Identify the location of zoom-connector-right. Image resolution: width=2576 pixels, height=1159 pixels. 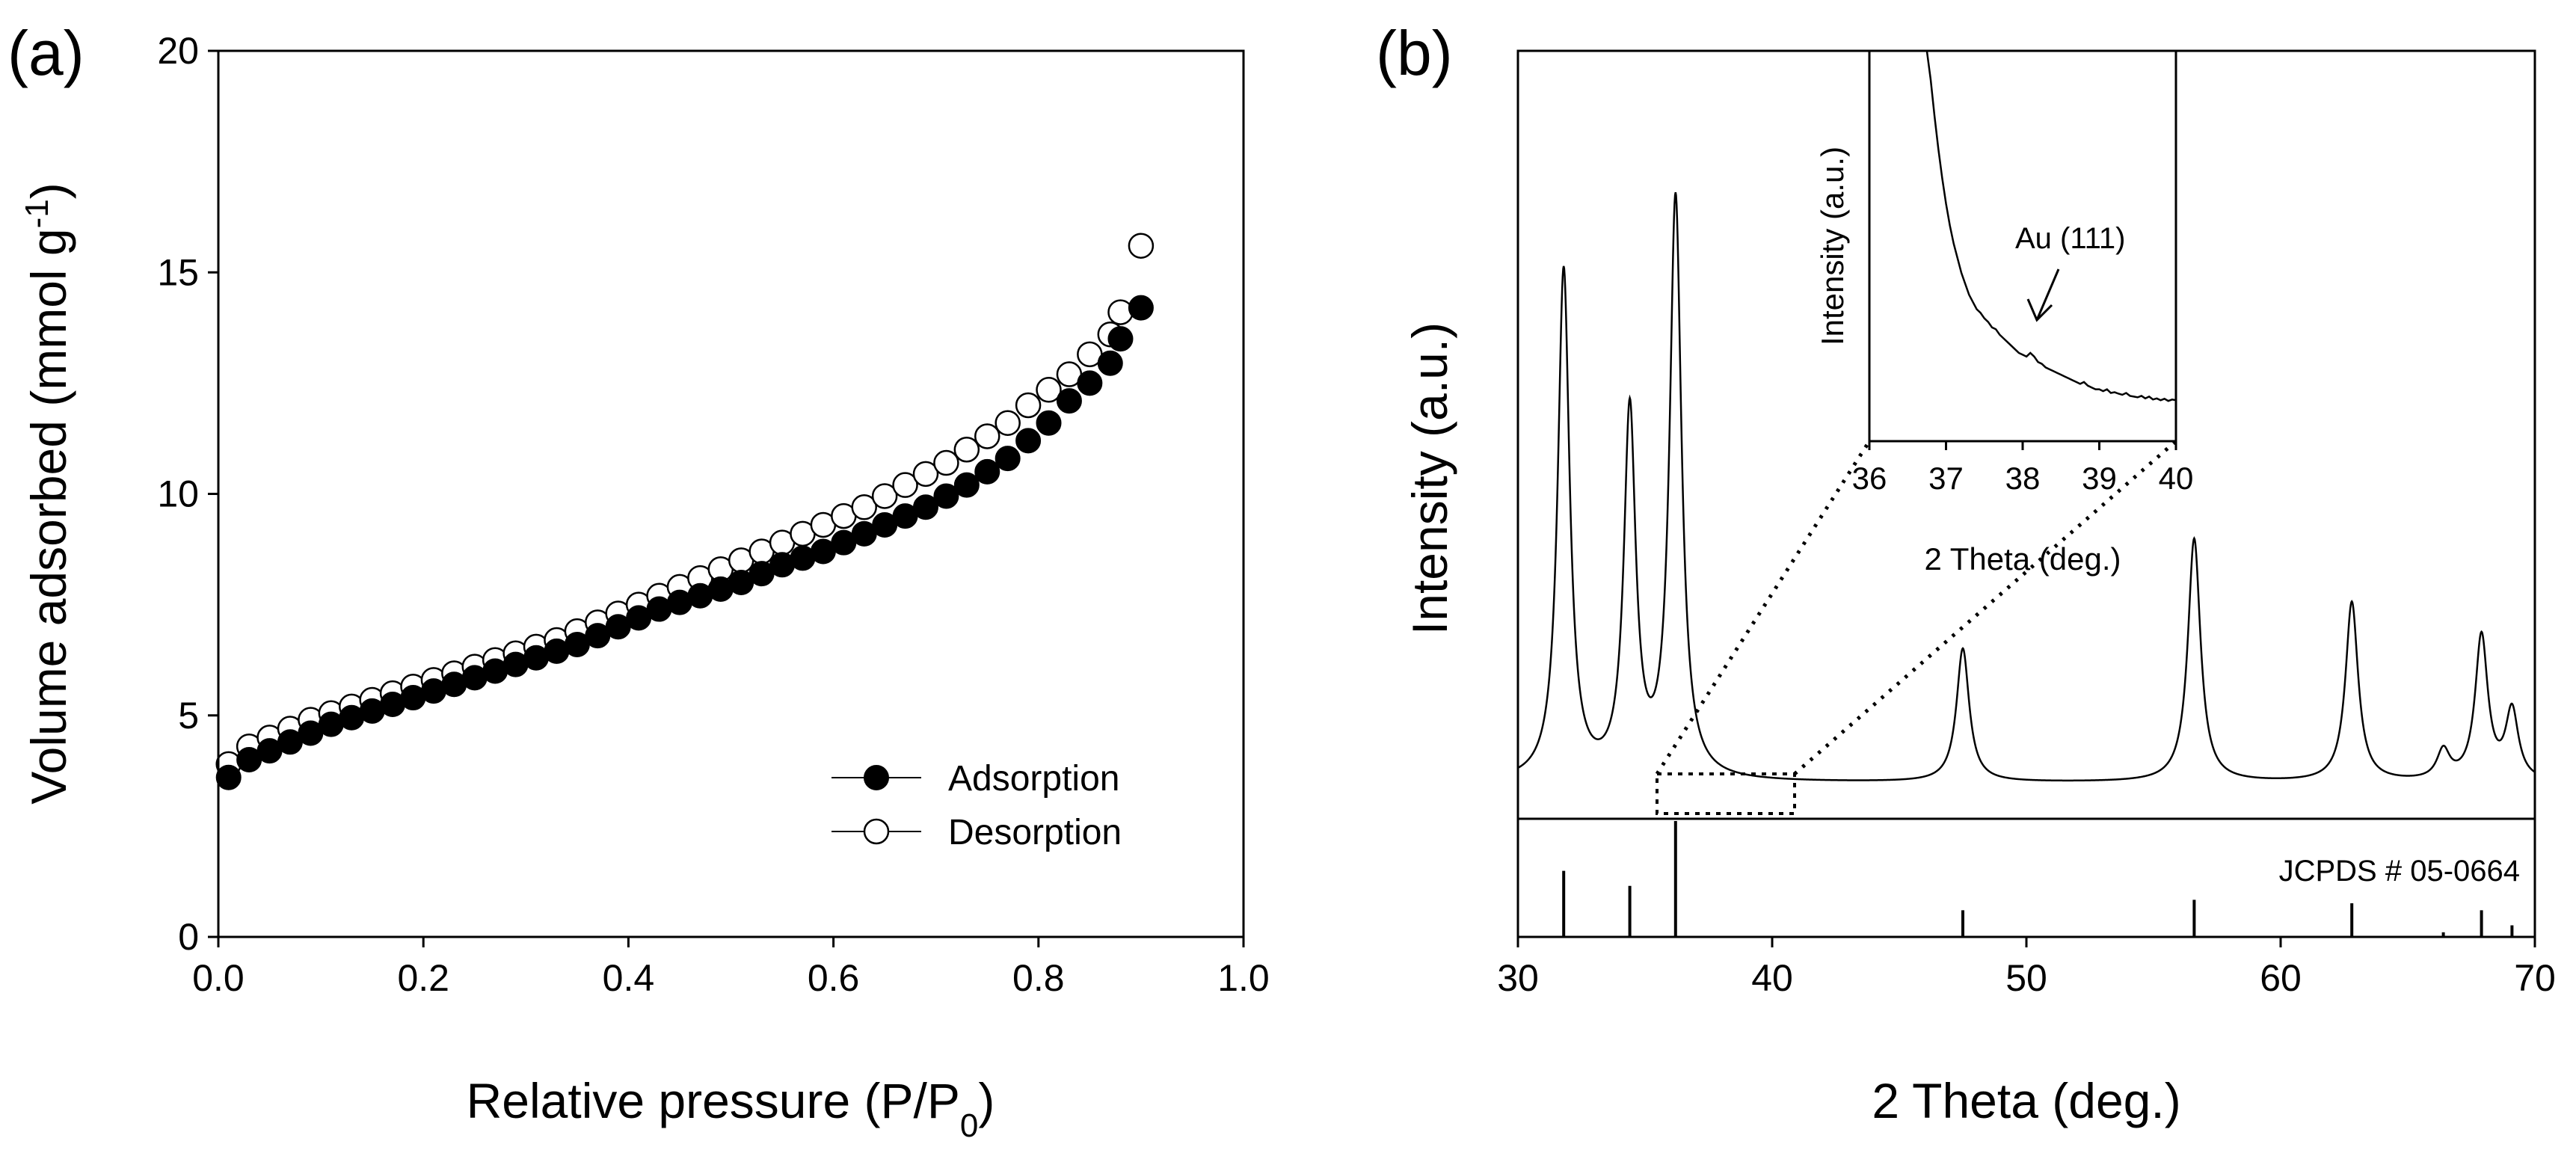
(1985, 607).